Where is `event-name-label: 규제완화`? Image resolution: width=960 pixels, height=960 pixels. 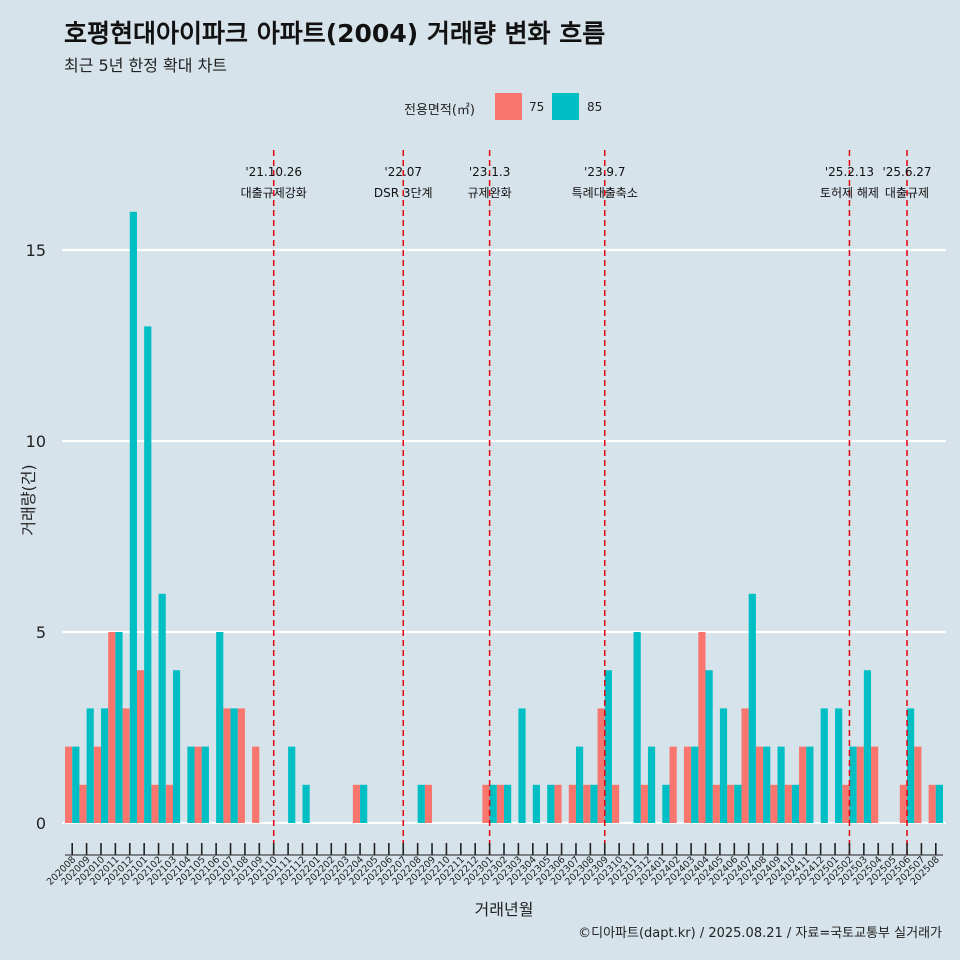 event-name-label: 규제완화 is located at coordinates (490, 193).